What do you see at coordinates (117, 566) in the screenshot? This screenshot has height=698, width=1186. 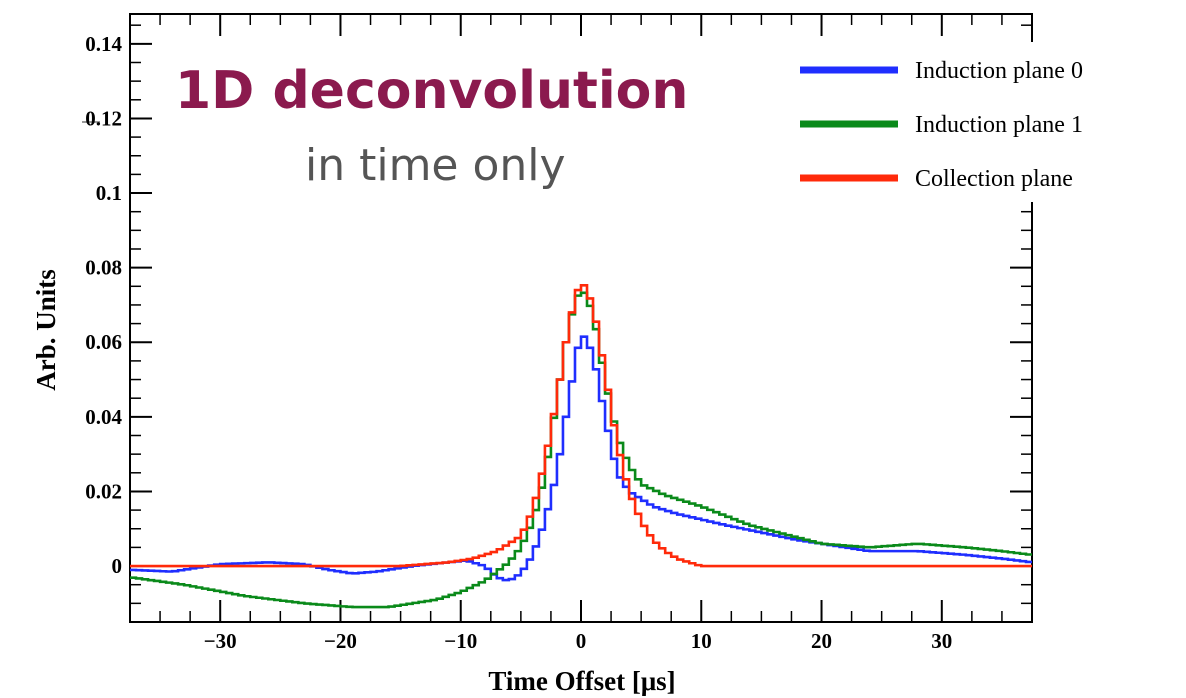 I see `y-tick-label: 0` at bounding box center [117, 566].